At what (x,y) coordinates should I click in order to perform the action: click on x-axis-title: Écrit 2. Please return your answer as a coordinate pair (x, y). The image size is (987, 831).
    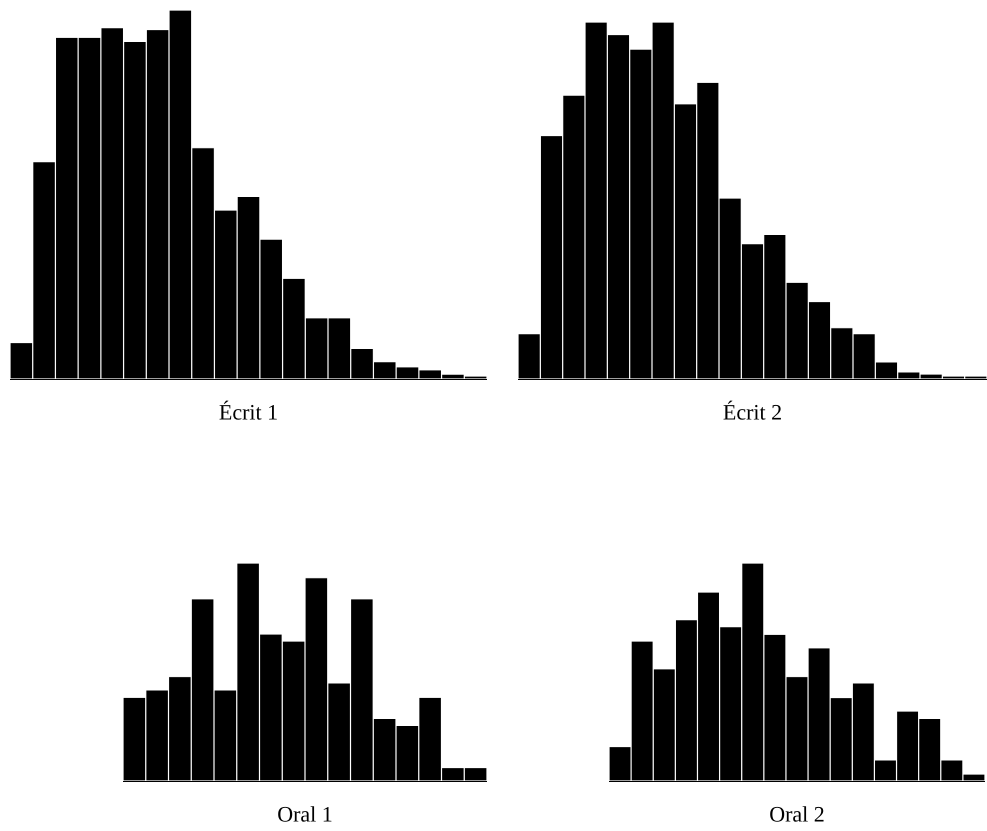
    Looking at the image, I should click on (752, 412).